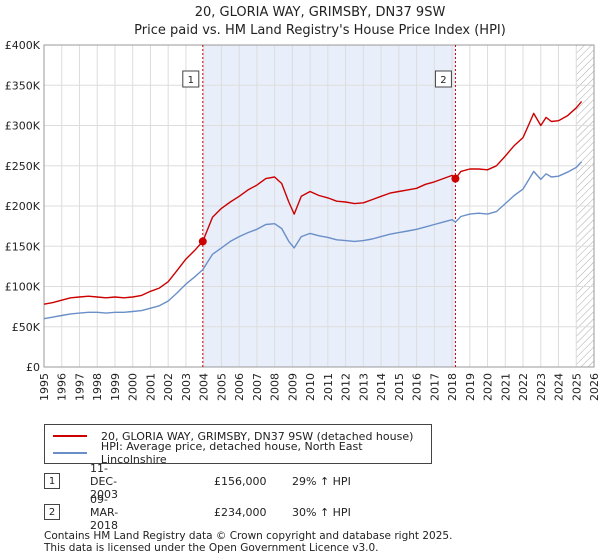  I want to click on marker-label-2: 2, so click(443, 80).